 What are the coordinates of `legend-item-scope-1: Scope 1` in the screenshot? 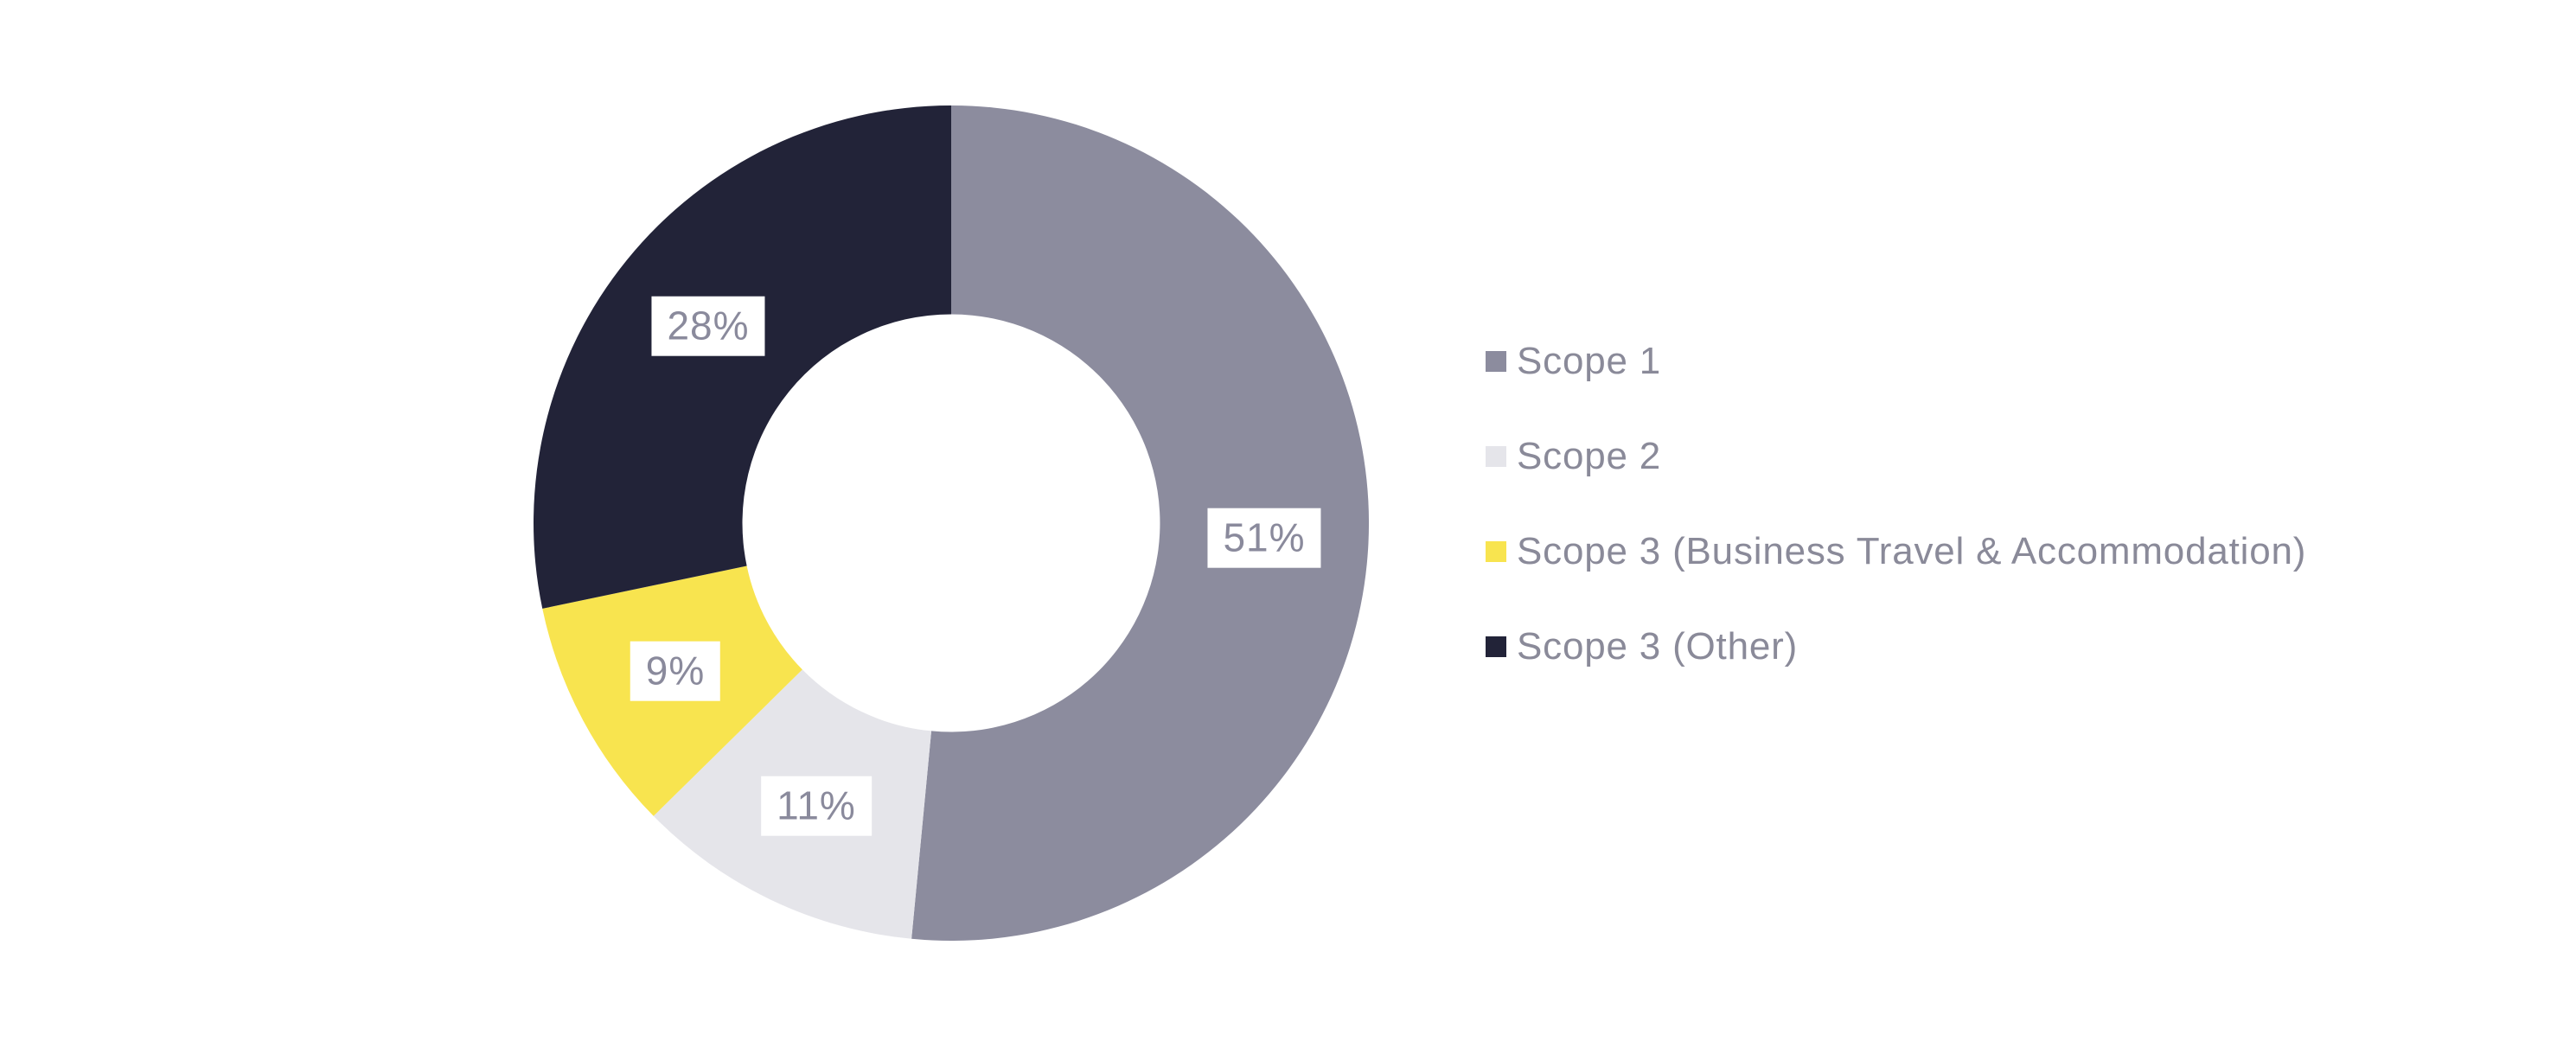 It's located at (1896, 361).